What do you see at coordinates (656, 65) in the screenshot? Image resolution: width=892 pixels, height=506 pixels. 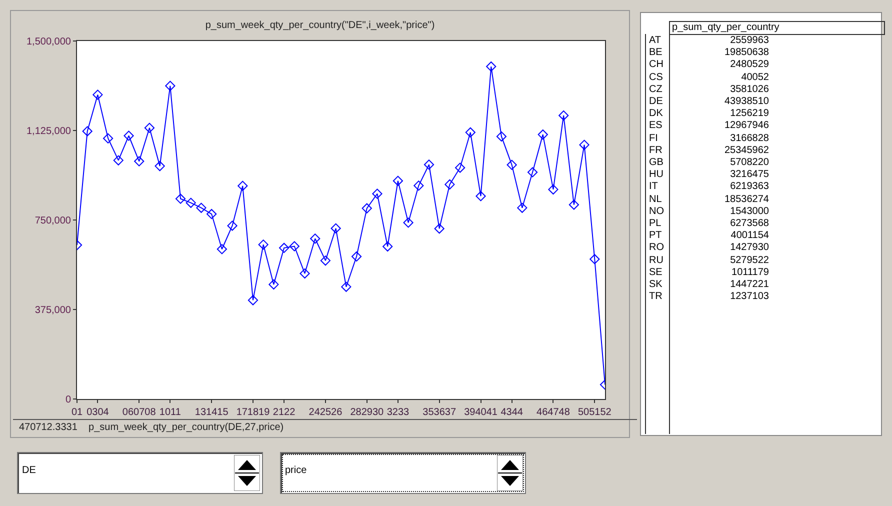 I see `category-label: CH` at bounding box center [656, 65].